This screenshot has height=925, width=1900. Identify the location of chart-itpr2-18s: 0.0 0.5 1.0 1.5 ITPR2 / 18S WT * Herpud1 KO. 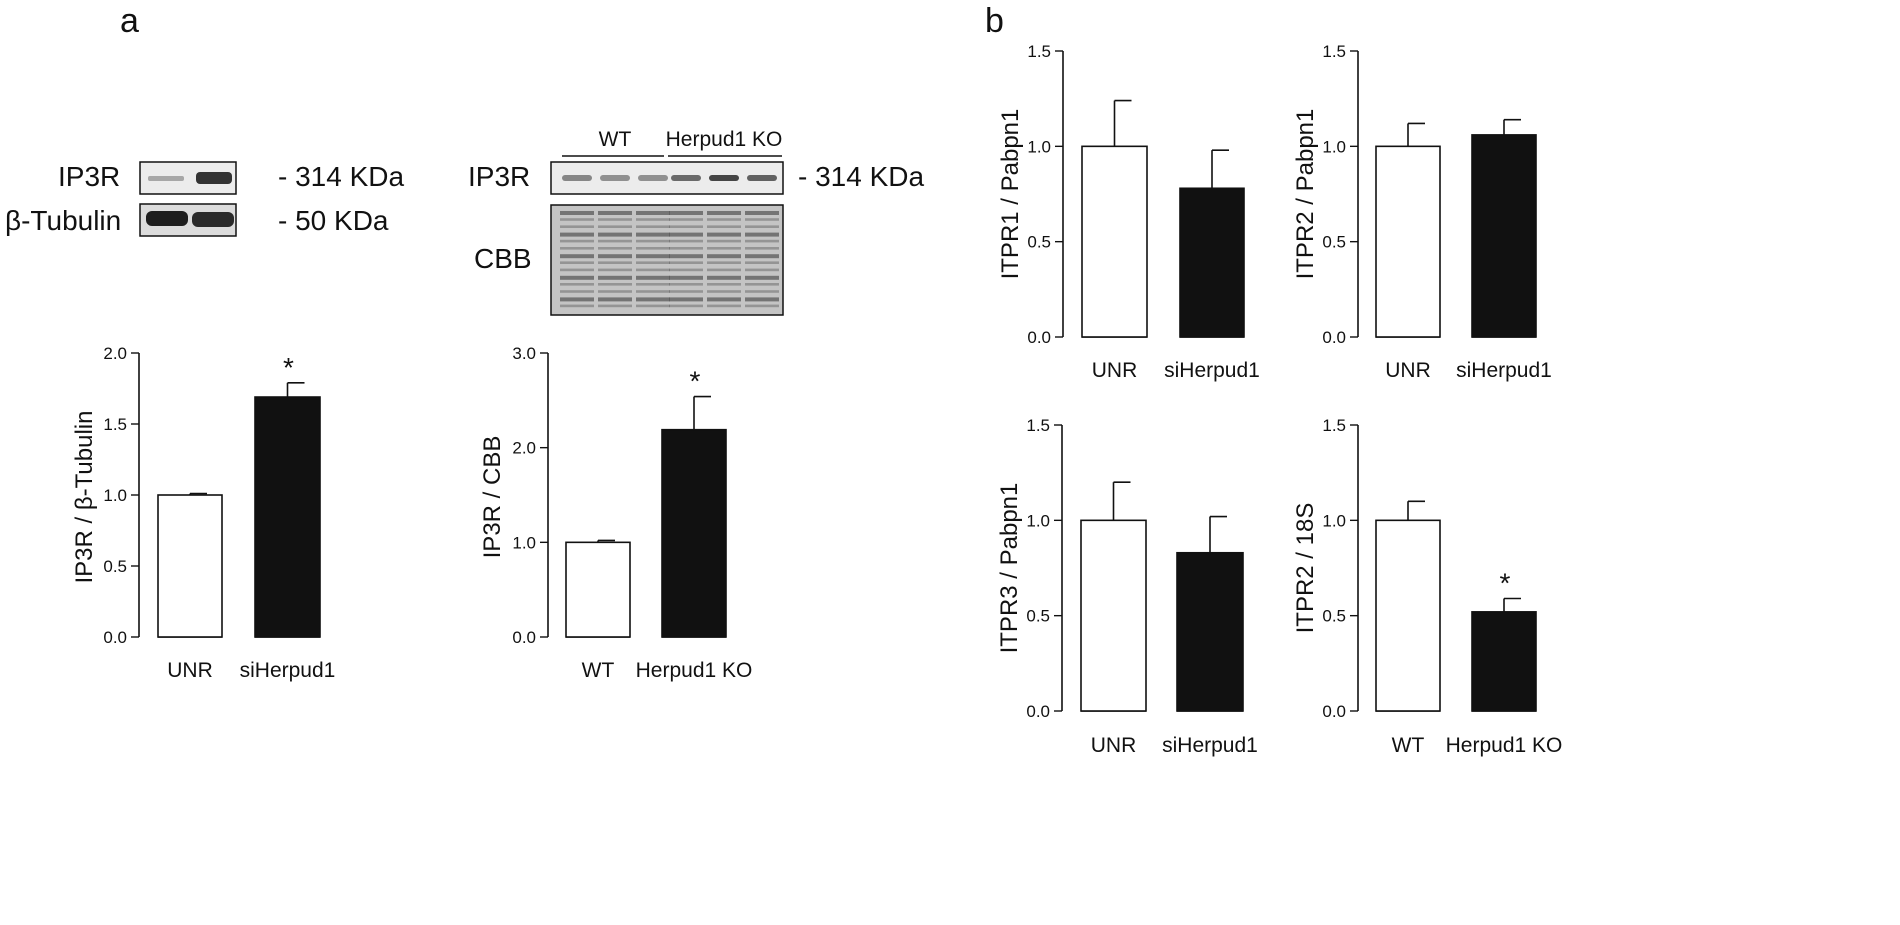
(1427, 586).